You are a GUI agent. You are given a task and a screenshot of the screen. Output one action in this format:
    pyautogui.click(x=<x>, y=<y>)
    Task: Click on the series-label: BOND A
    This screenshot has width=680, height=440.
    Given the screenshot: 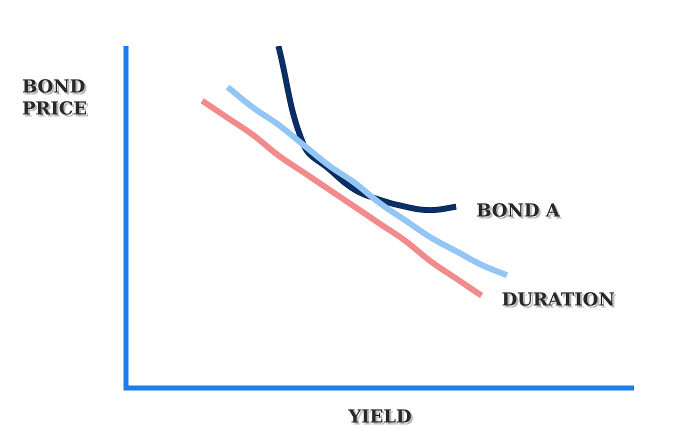 What is the action you would take?
    pyautogui.click(x=518, y=211)
    